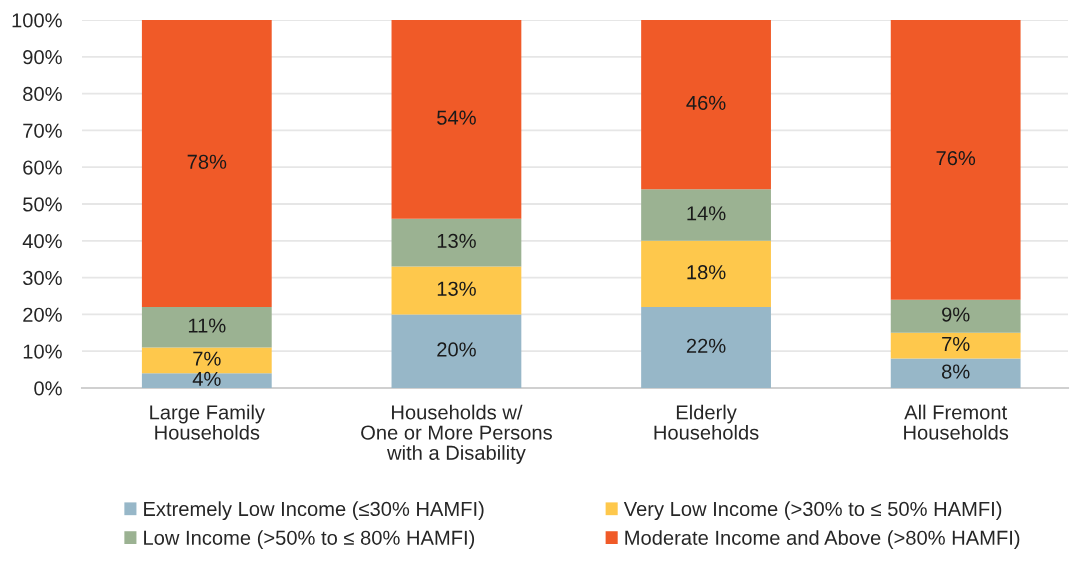 The width and height of the screenshot is (1070, 563). Describe the element at coordinates (706, 422) in the screenshot. I see `x-tick-label: Elderly Households` at that location.